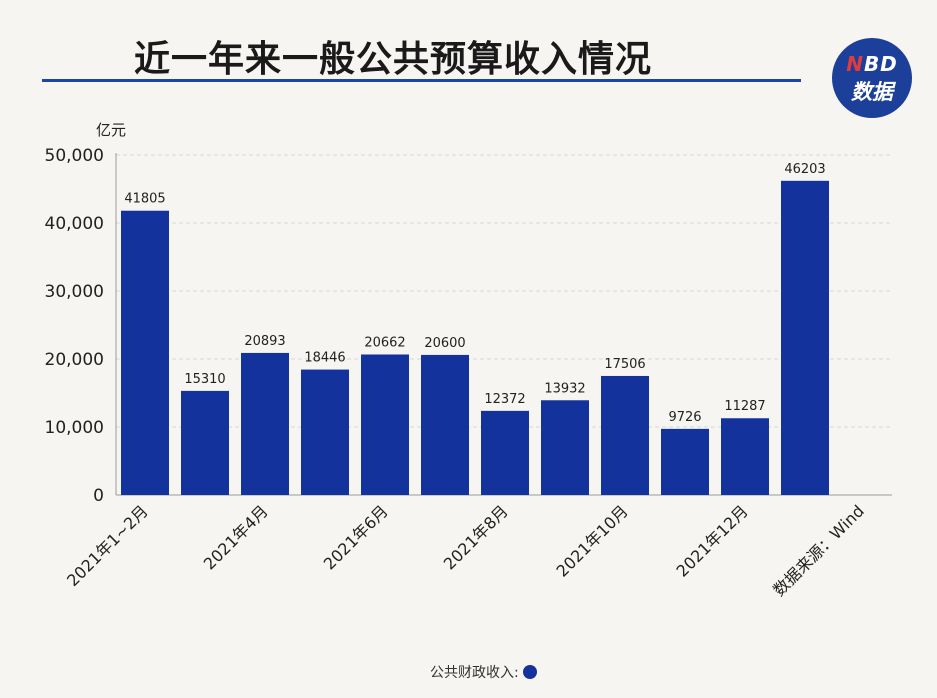 The height and width of the screenshot is (698, 937). What do you see at coordinates (204, 379) in the screenshot?
I see `data-label: 15310` at bounding box center [204, 379].